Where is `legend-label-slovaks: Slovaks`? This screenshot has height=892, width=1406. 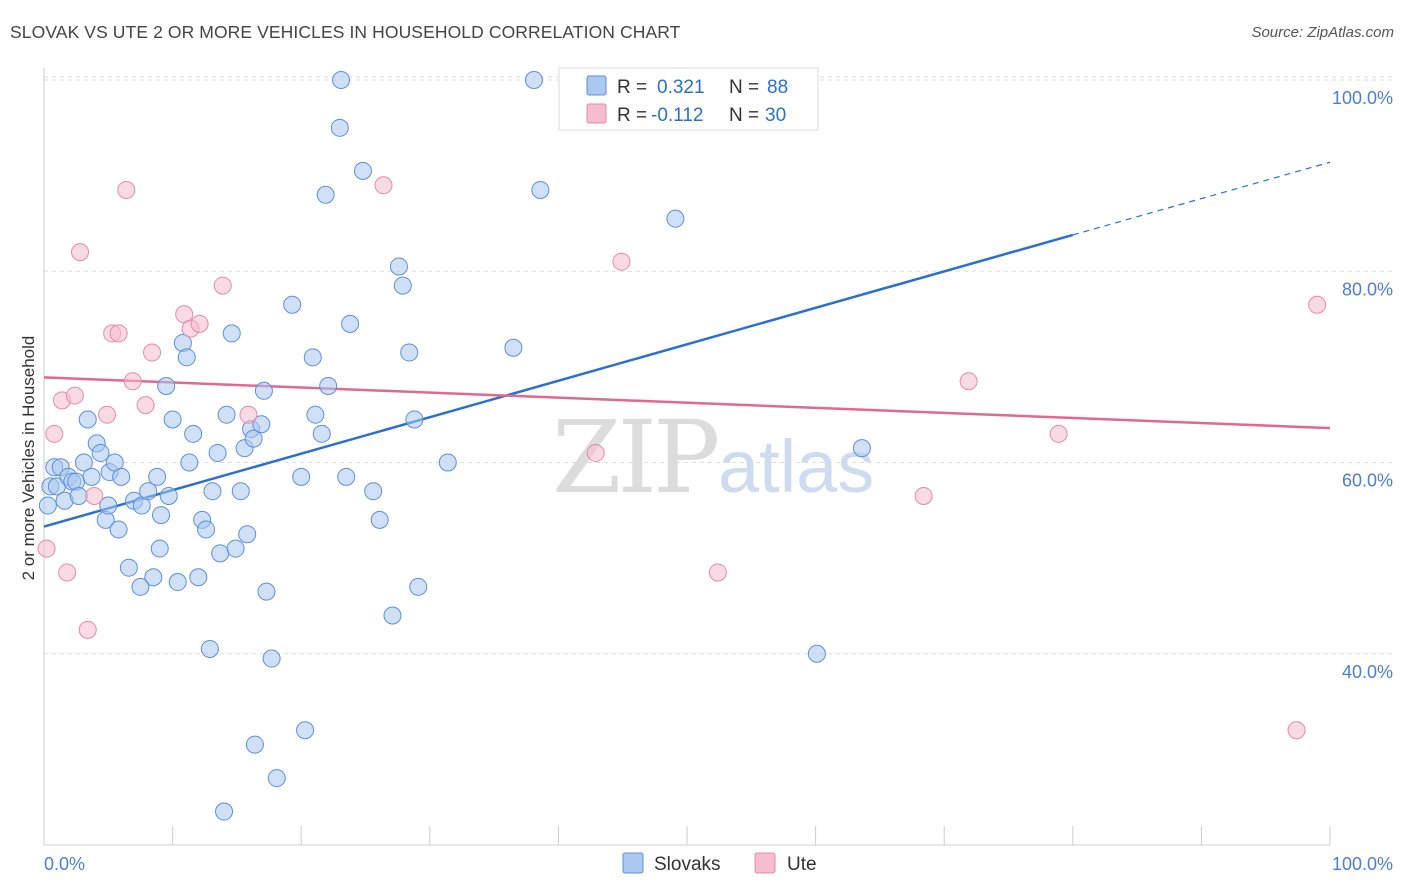 legend-label-slovaks: Slovaks is located at coordinates (687, 864).